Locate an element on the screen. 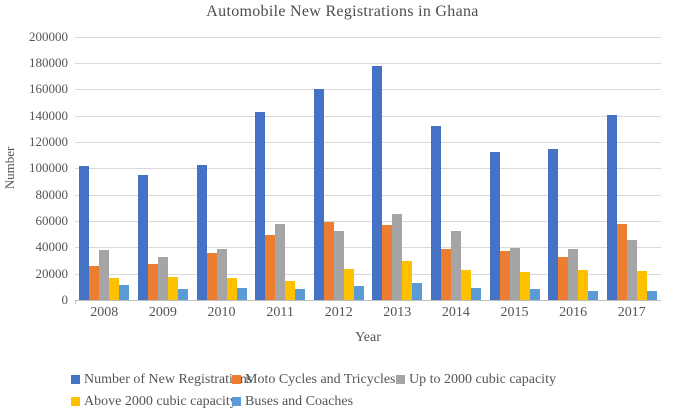 This screenshot has width=685, height=411. x-tick-label: 2015 is located at coordinates (514, 312).